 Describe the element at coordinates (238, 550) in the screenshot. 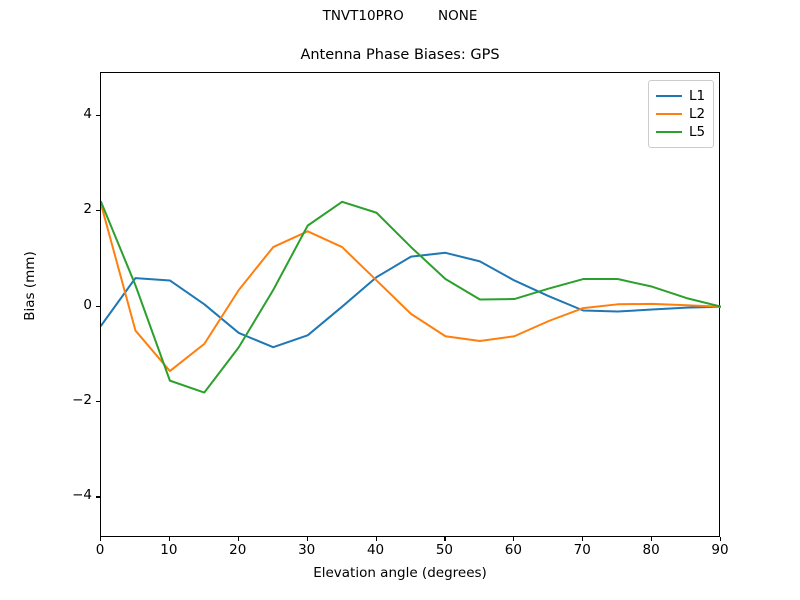

I see `x-tick-label: 20` at that location.